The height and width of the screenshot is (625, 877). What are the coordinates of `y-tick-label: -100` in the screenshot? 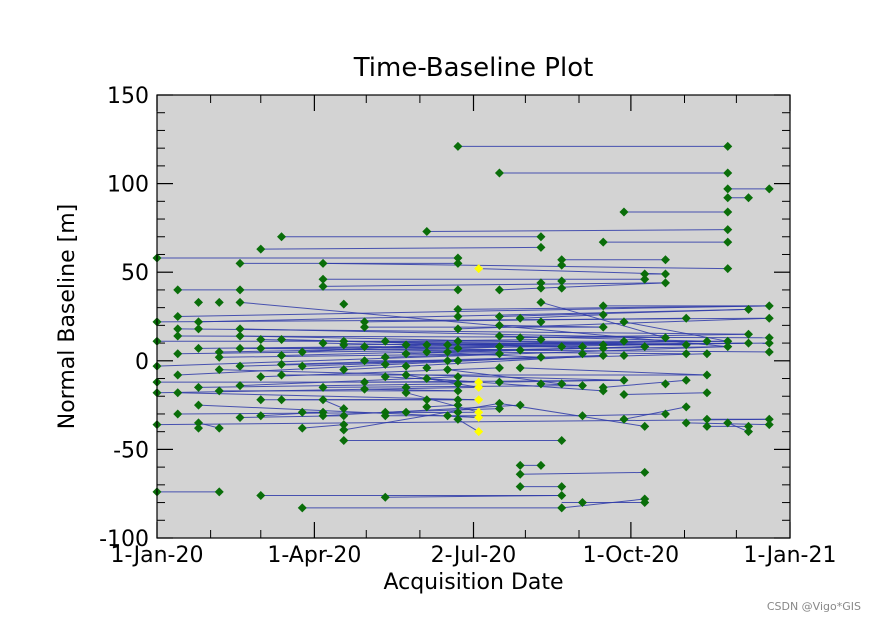 It's located at (124, 539).